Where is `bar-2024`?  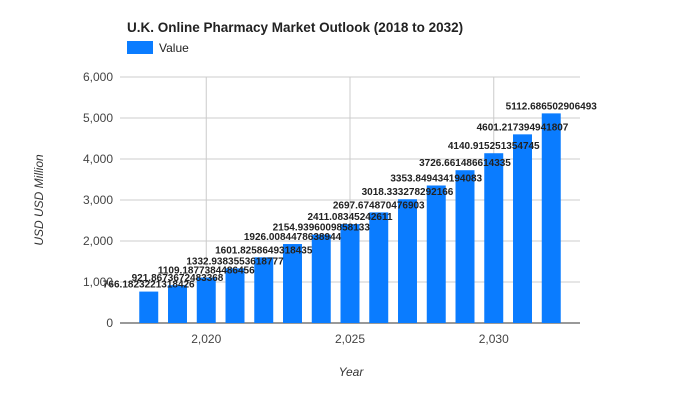
bar-2024 is located at coordinates (321, 278).